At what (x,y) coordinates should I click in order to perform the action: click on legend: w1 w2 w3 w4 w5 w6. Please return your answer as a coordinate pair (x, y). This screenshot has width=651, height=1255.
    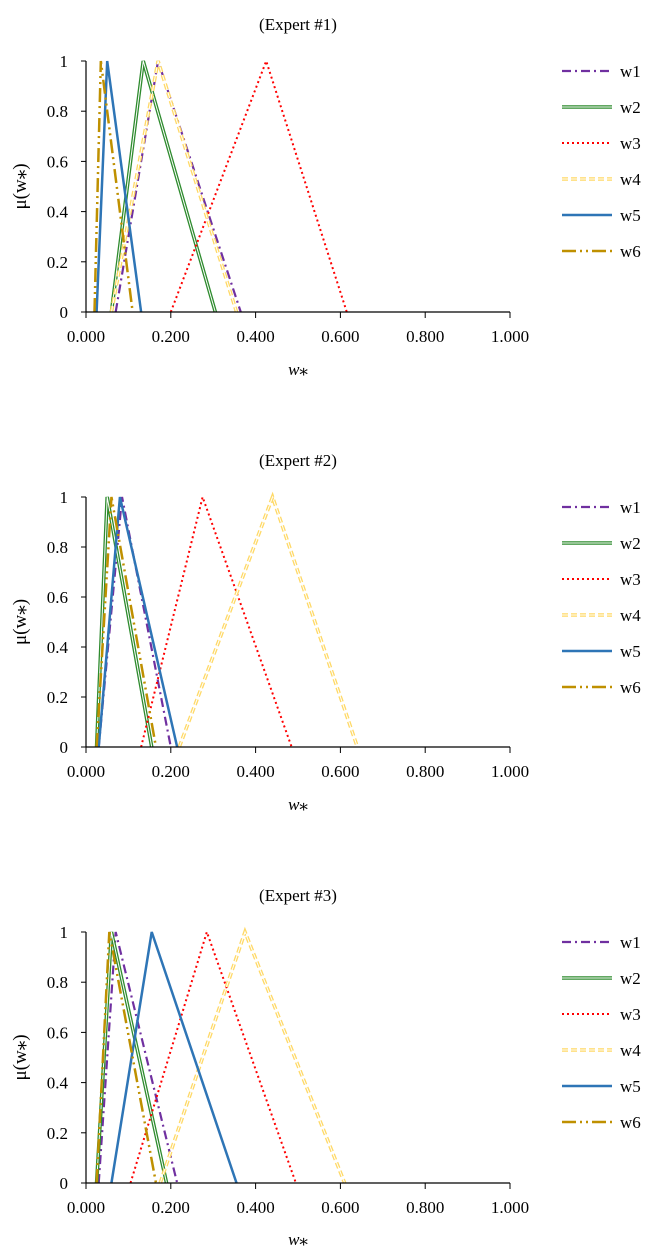
    Looking at the image, I should click on (601, 597).